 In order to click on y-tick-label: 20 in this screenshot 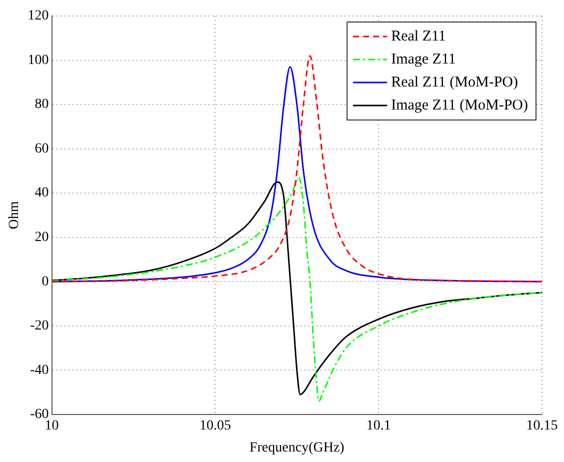, I will do `click(41, 238)`.